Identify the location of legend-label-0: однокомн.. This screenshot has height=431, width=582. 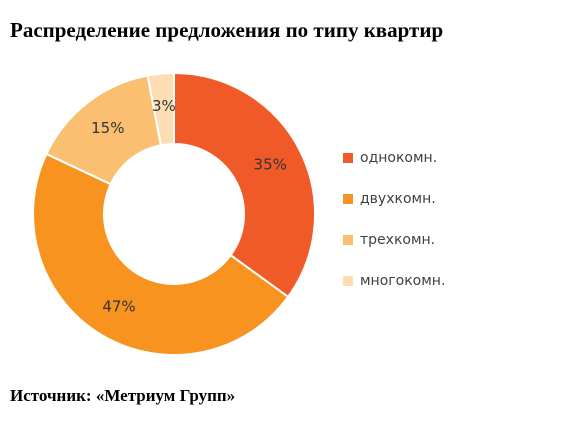
(398, 158).